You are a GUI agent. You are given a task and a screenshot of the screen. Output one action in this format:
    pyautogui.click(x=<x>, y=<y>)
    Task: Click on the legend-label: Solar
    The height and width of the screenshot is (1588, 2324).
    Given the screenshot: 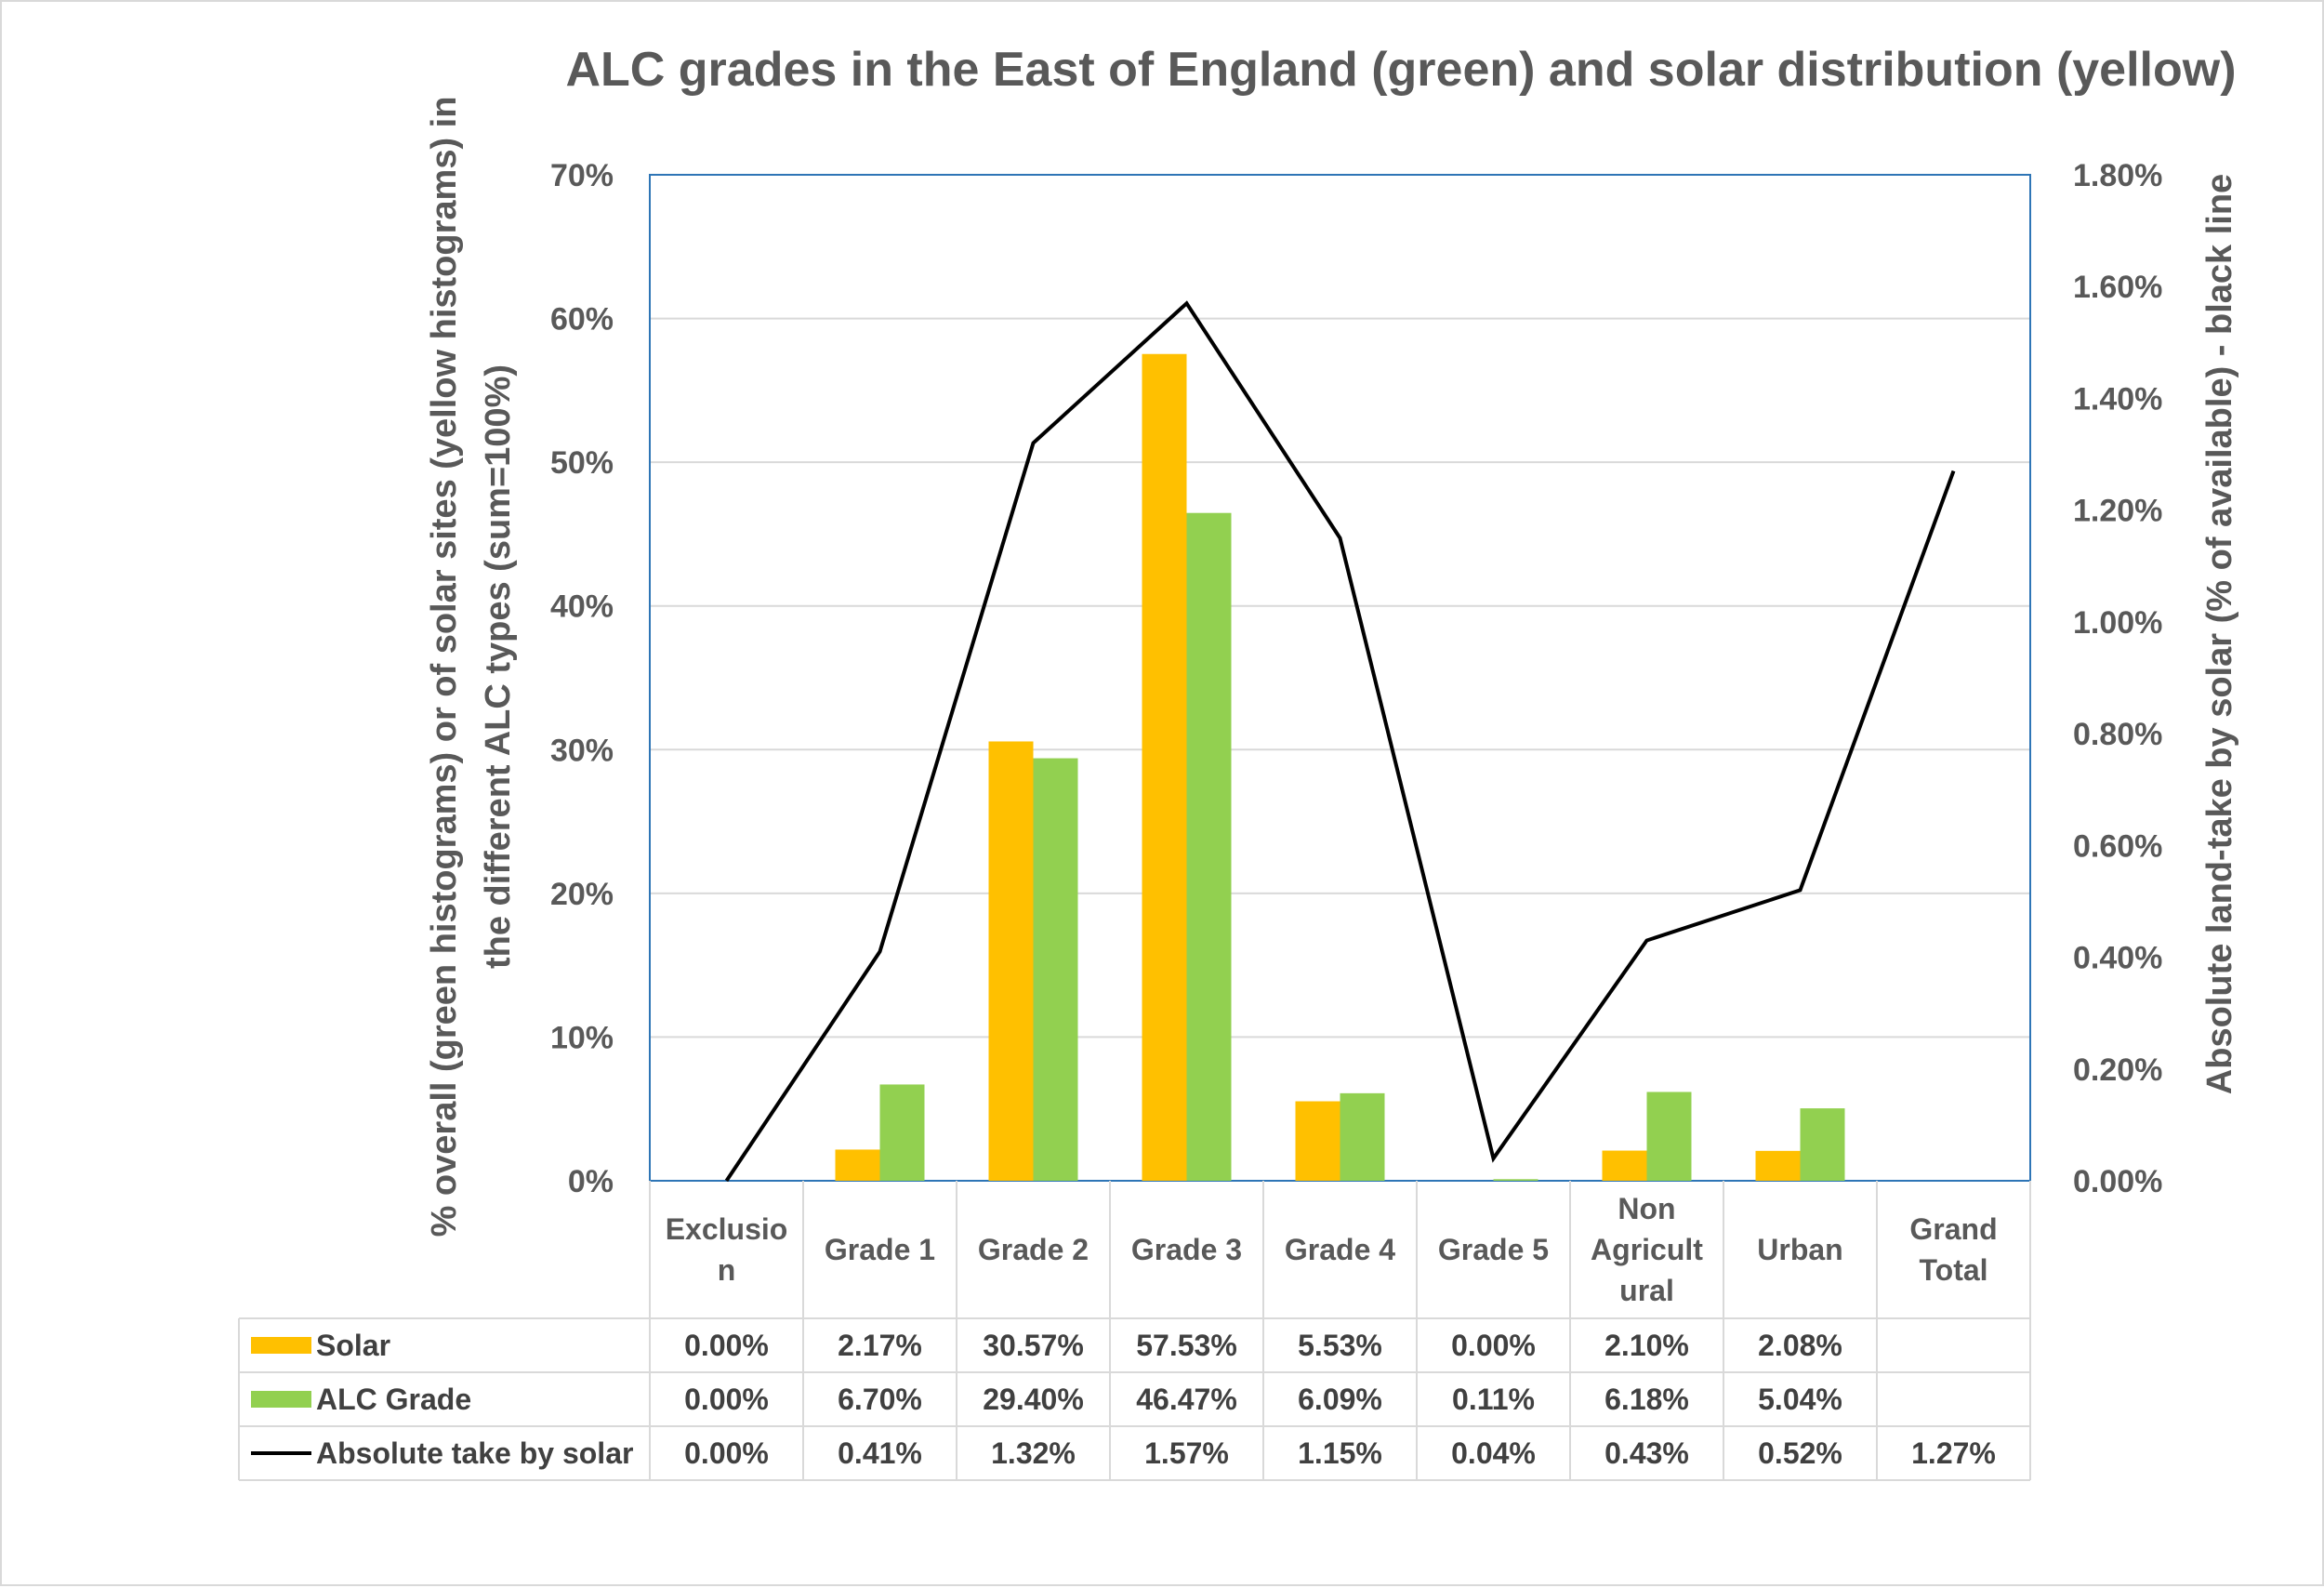 What is the action you would take?
    pyautogui.click(x=353, y=1345)
    